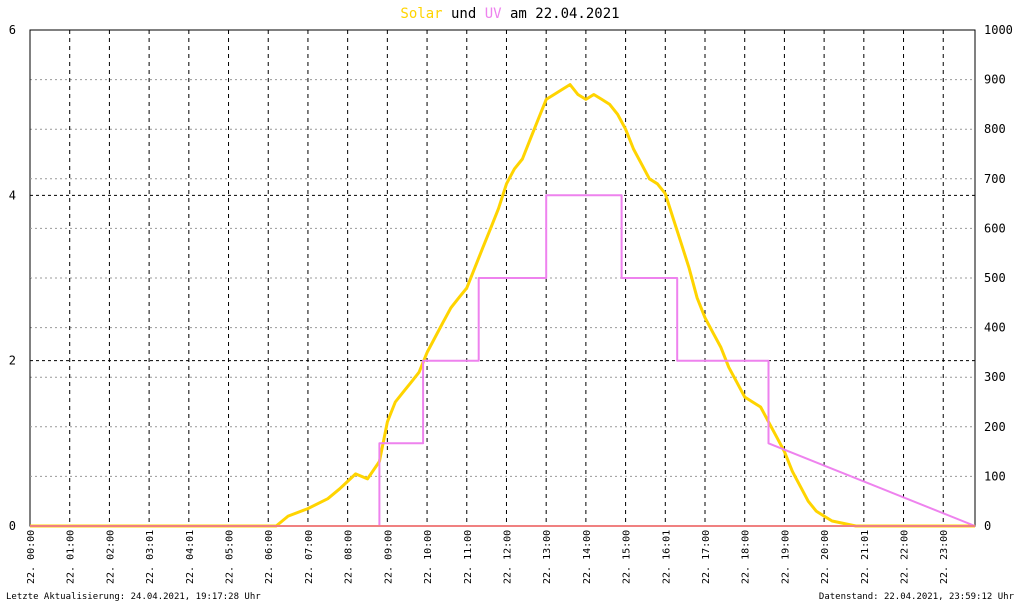  I want to click on y-left-tick-label: 6, so click(12, 30).